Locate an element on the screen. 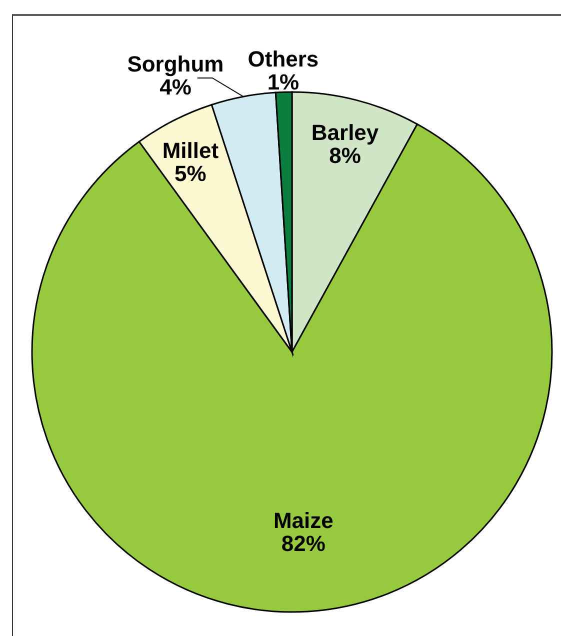  slice-label: Sorghum is located at coordinates (175, 64).